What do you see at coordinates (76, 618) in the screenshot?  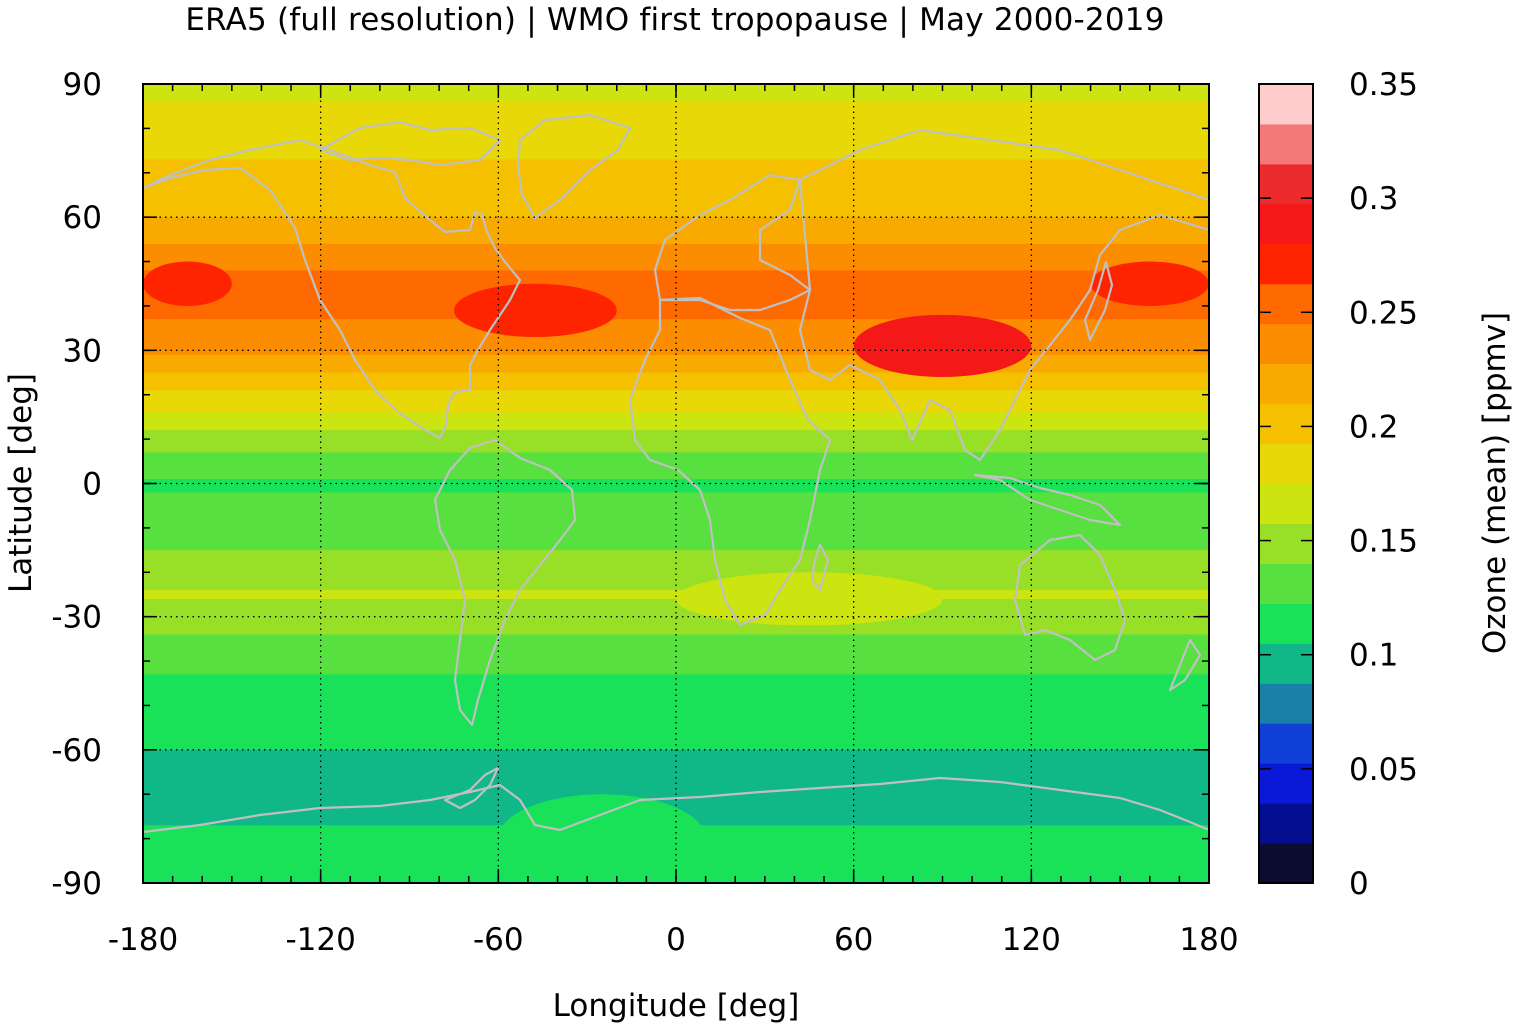 I see `y-tick-label: -30` at bounding box center [76, 618].